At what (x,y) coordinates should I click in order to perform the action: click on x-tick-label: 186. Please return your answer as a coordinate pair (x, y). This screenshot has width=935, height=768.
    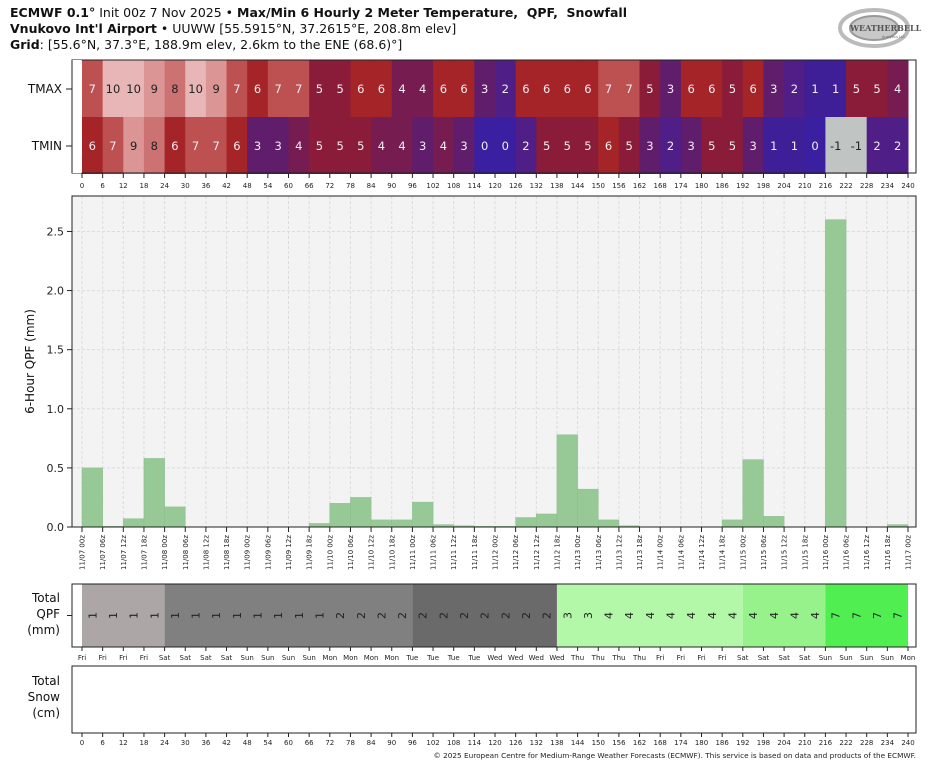
    Looking at the image, I should click on (722, 186).